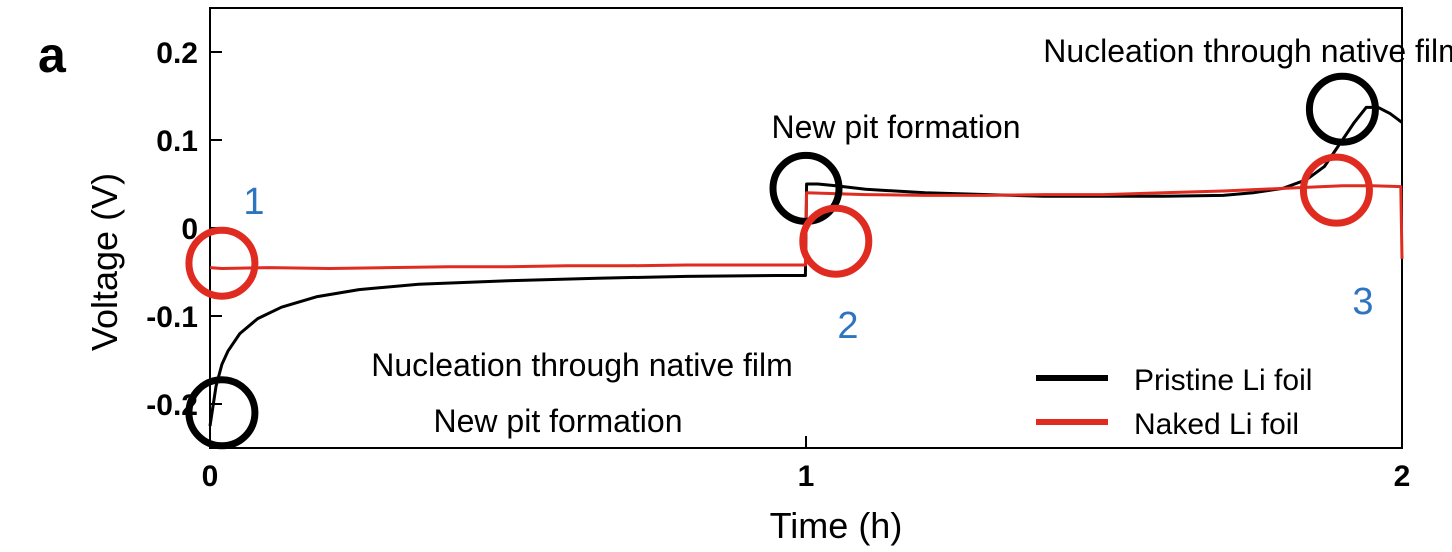 This screenshot has height=552, width=1452. Describe the element at coordinates (558, 421) in the screenshot. I see `annotation-new-pit-bottom: New pit formation` at that location.